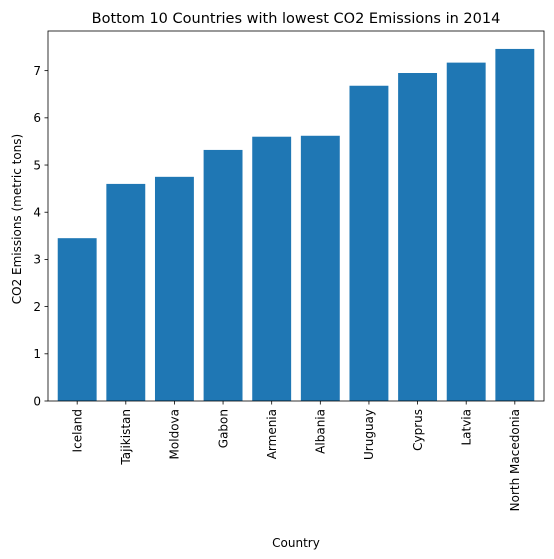 Image resolution: width=554 pixels, height=559 pixels. I want to click on y-tick-label: 2, so click(37, 307).